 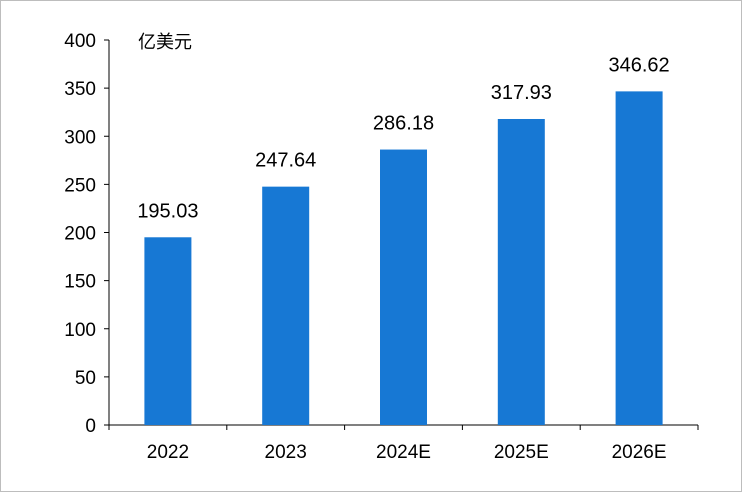 What do you see at coordinates (403, 124) in the screenshot?
I see `data-label: 286.18` at bounding box center [403, 124].